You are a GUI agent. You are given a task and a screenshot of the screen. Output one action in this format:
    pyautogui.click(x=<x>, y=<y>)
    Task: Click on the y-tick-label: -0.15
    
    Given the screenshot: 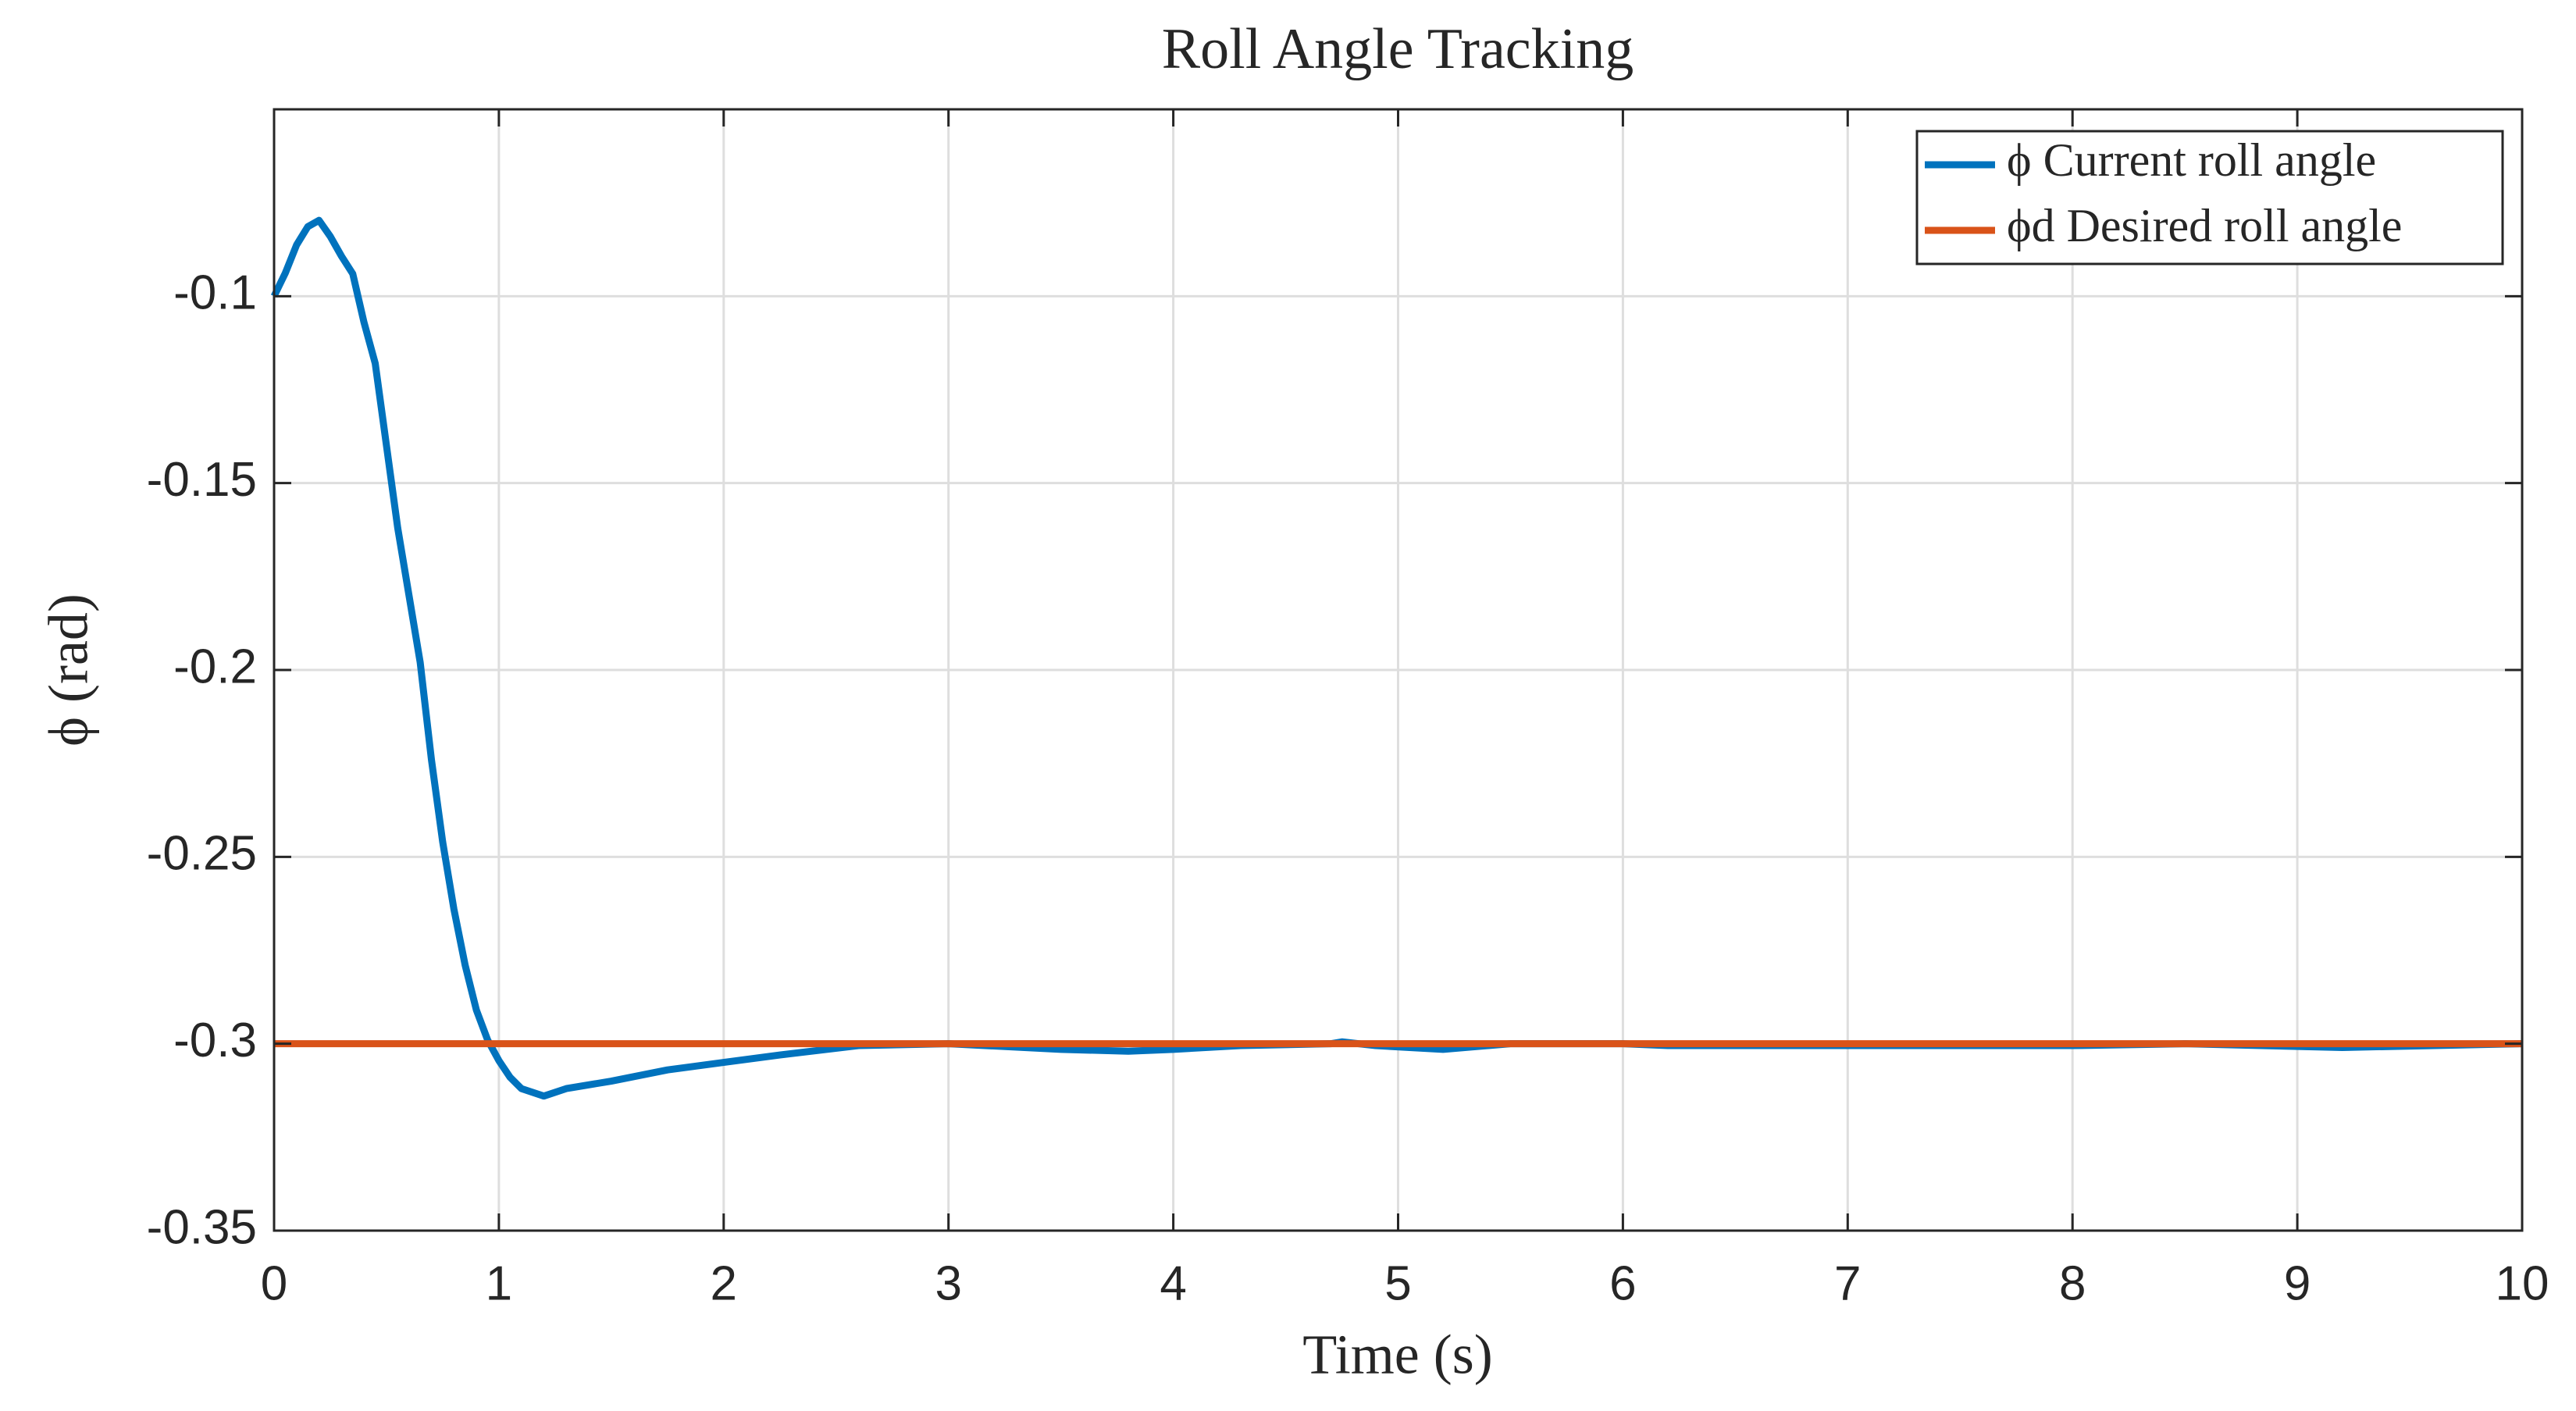 What is the action you would take?
    pyautogui.click(x=202, y=480)
    